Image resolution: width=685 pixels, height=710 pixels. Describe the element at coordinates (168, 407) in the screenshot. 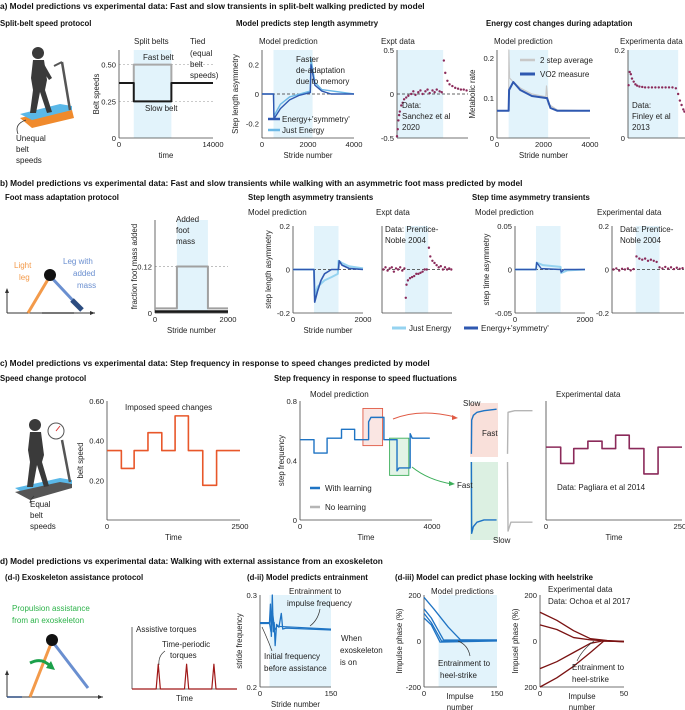

I see `imposed-speed-label: Imposed speed changes` at that location.